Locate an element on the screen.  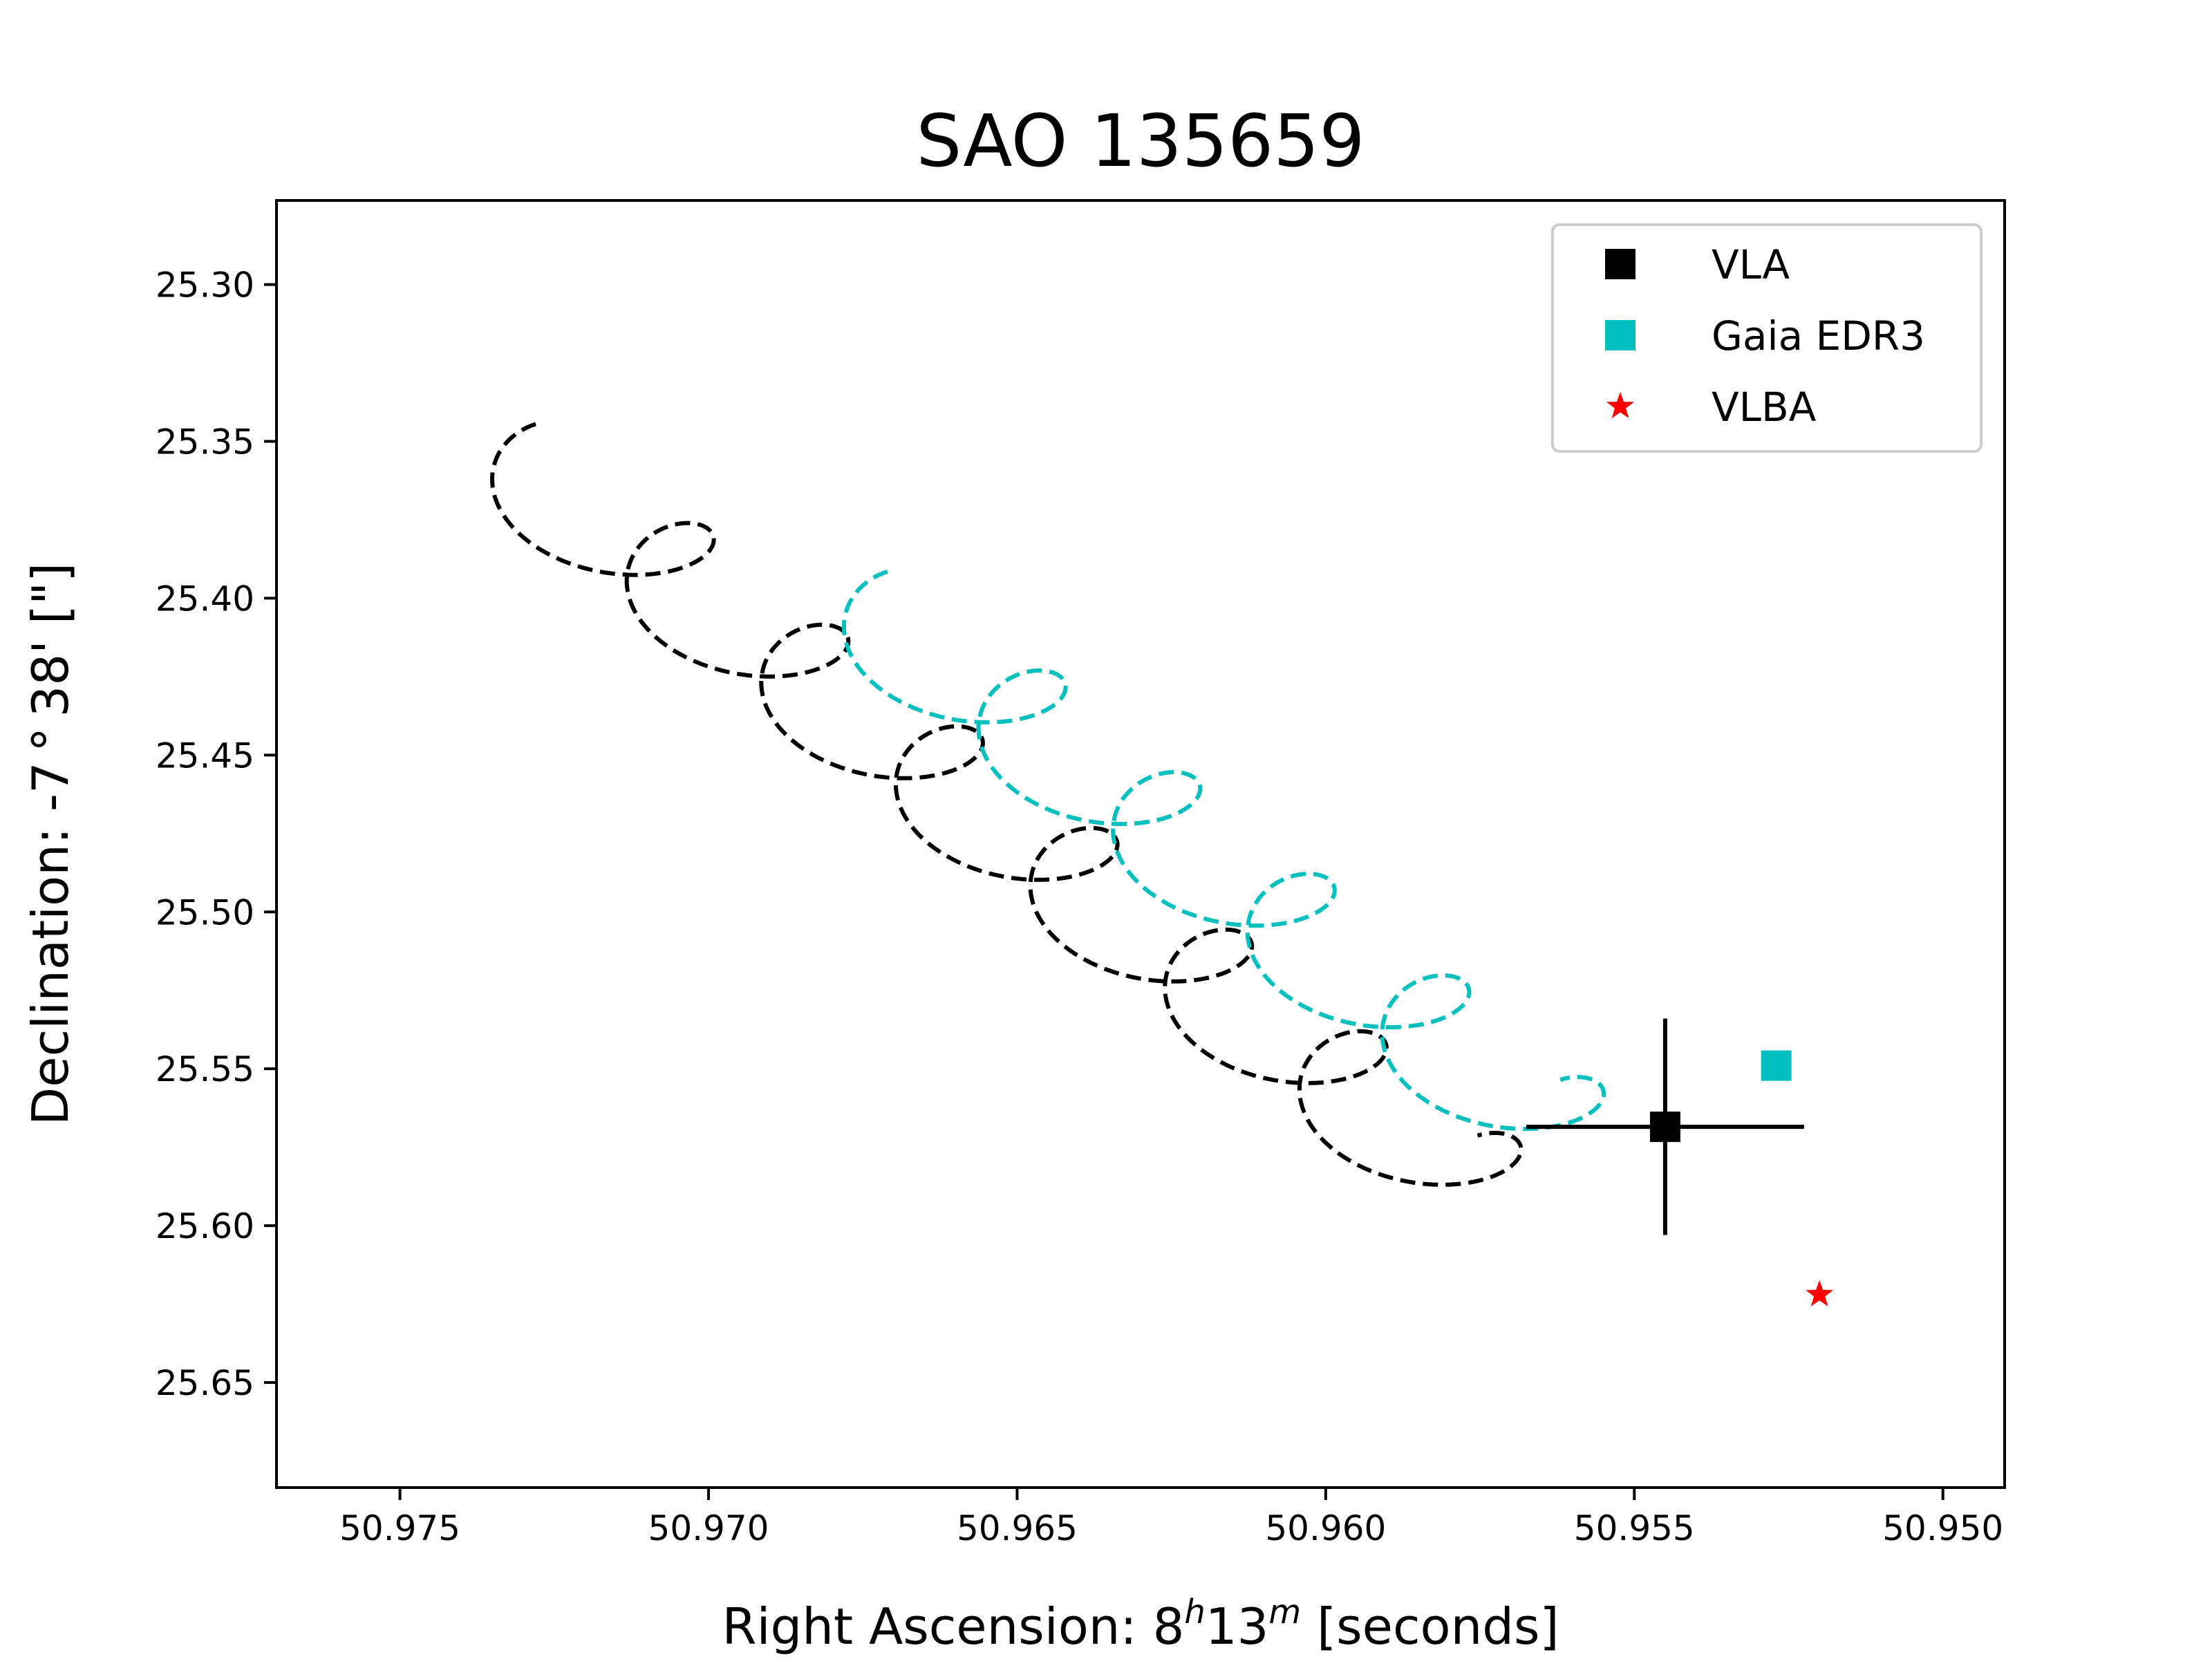
chart-title: SAO 135659 is located at coordinates (1140, 141).